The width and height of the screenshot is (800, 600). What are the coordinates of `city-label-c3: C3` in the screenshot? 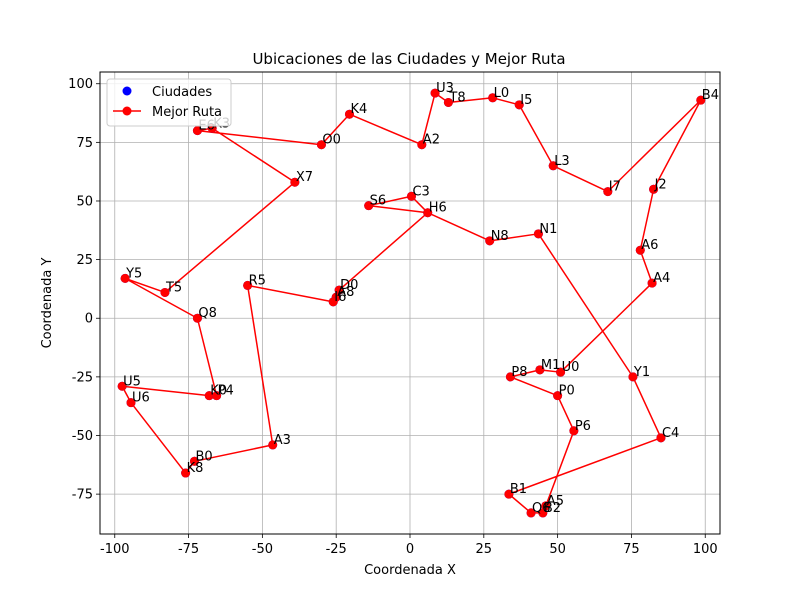 It's located at (420, 191).